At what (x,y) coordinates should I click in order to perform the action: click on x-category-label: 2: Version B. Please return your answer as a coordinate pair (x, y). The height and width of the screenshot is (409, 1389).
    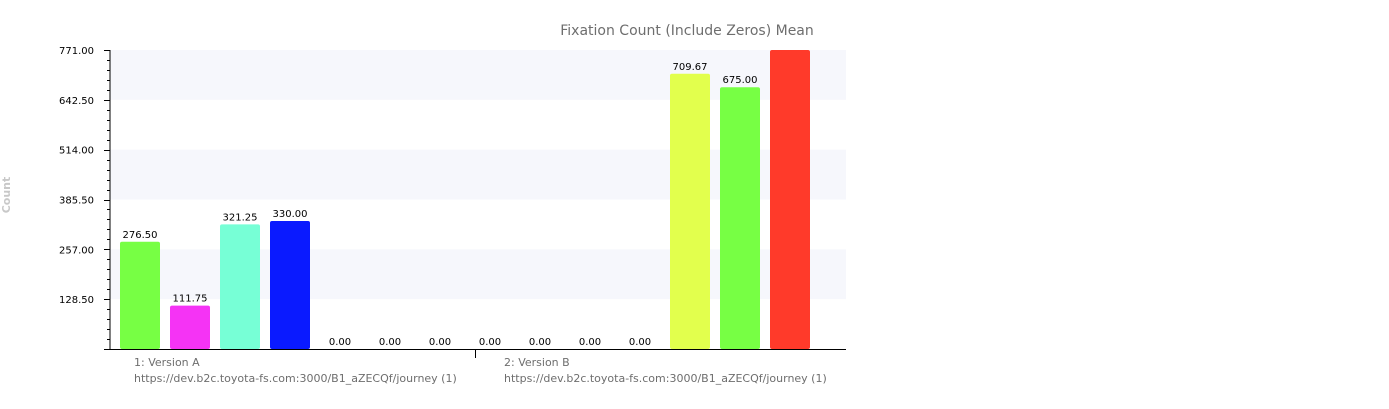
    Looking at the image, I should click on (537, 362).